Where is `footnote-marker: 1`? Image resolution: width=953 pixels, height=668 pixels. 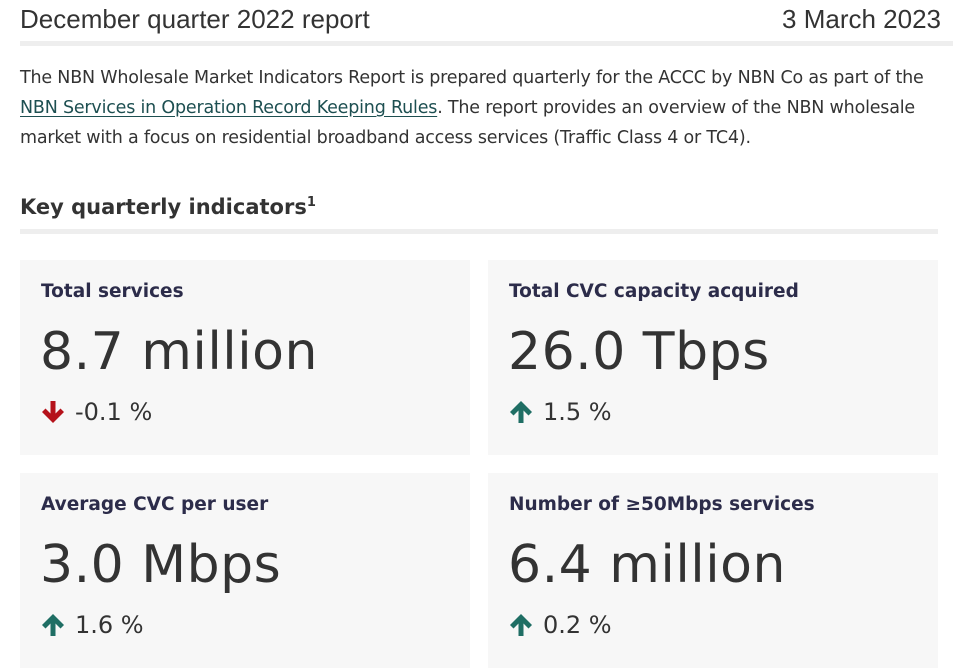 footnote-marker: 1 is located at coordinates (311, 202).